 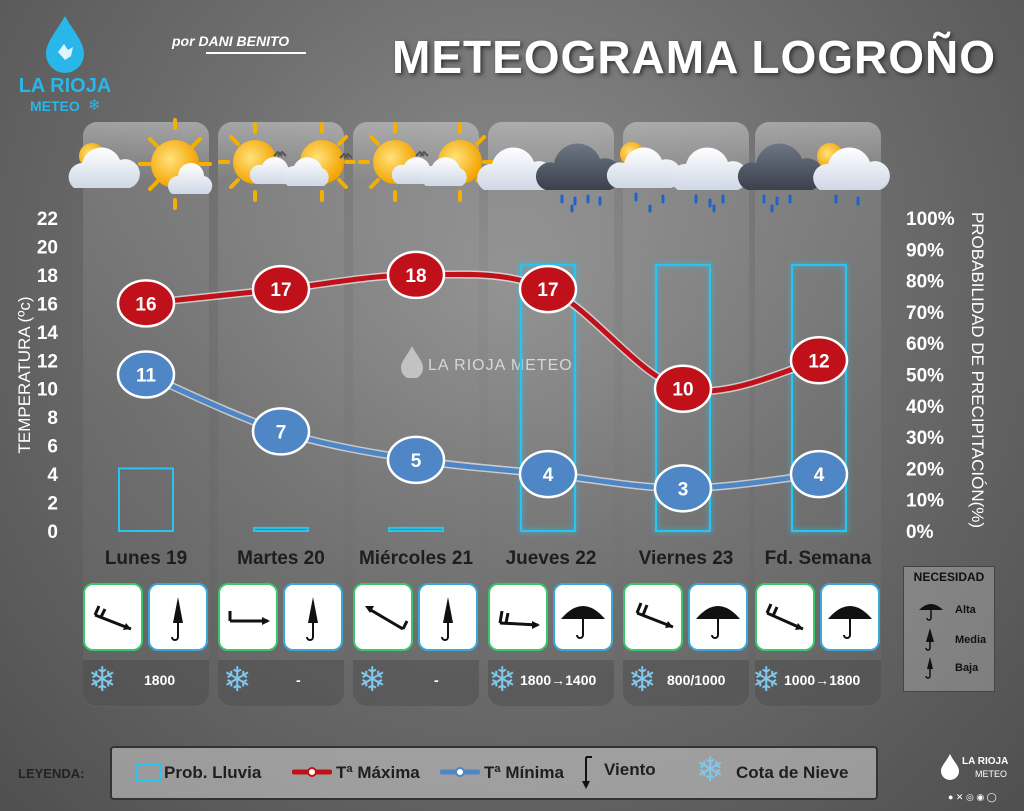 What do you see at coordinates (709, 180) in the screenshot?
I see `rain-cloud-icon` at bounding box center [709, 180].